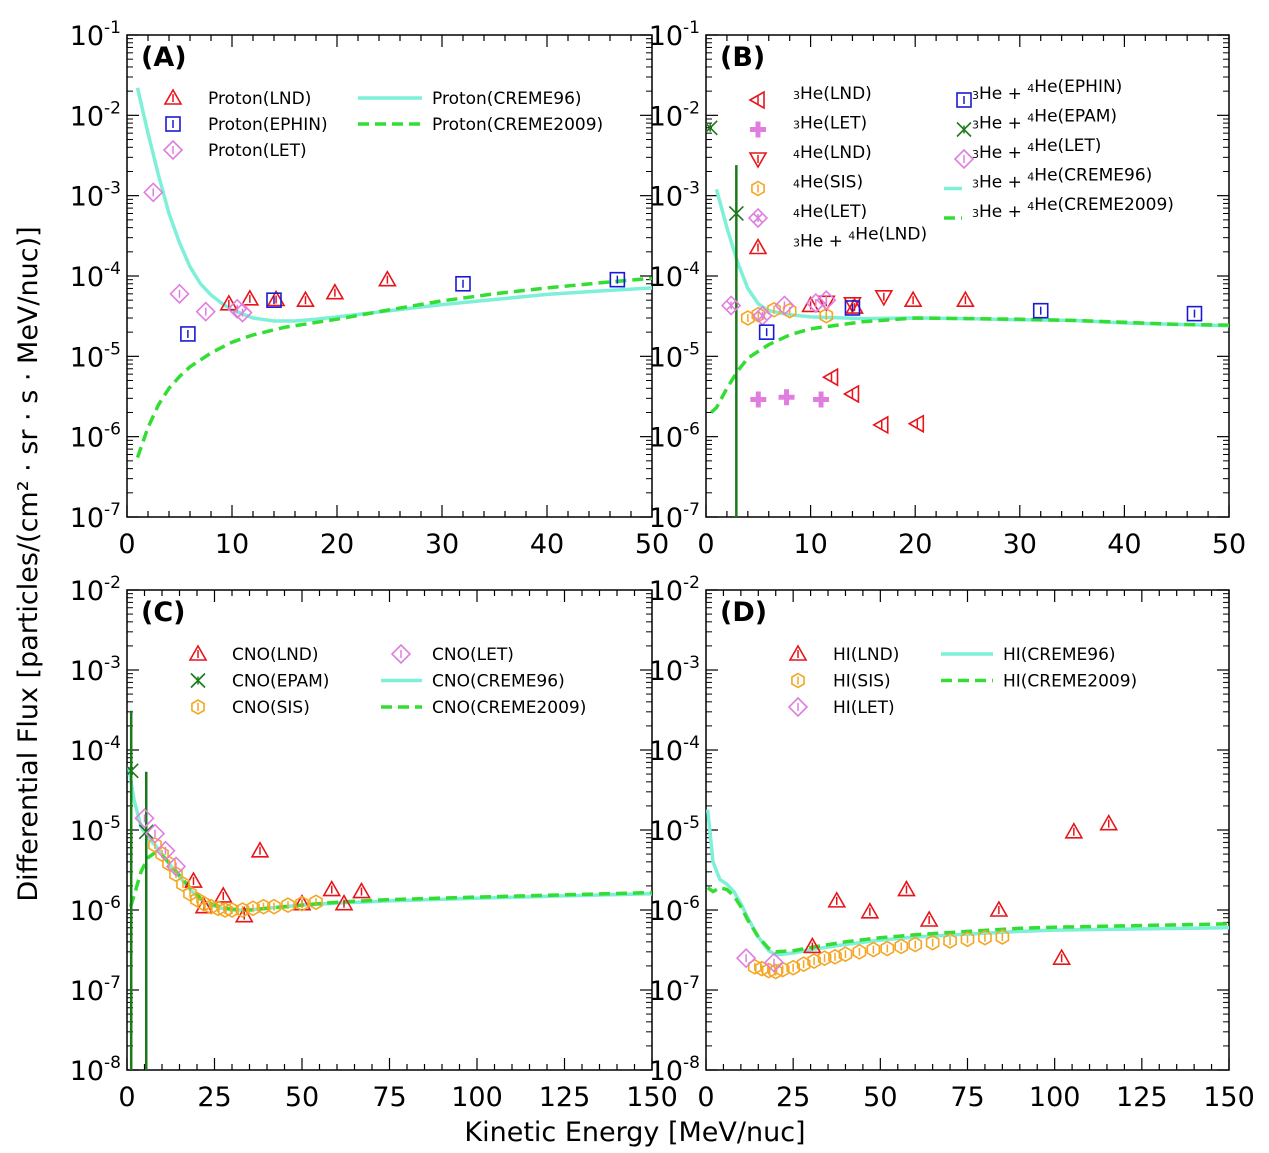  I want to click on panel-label: (C), so click(163, 612).